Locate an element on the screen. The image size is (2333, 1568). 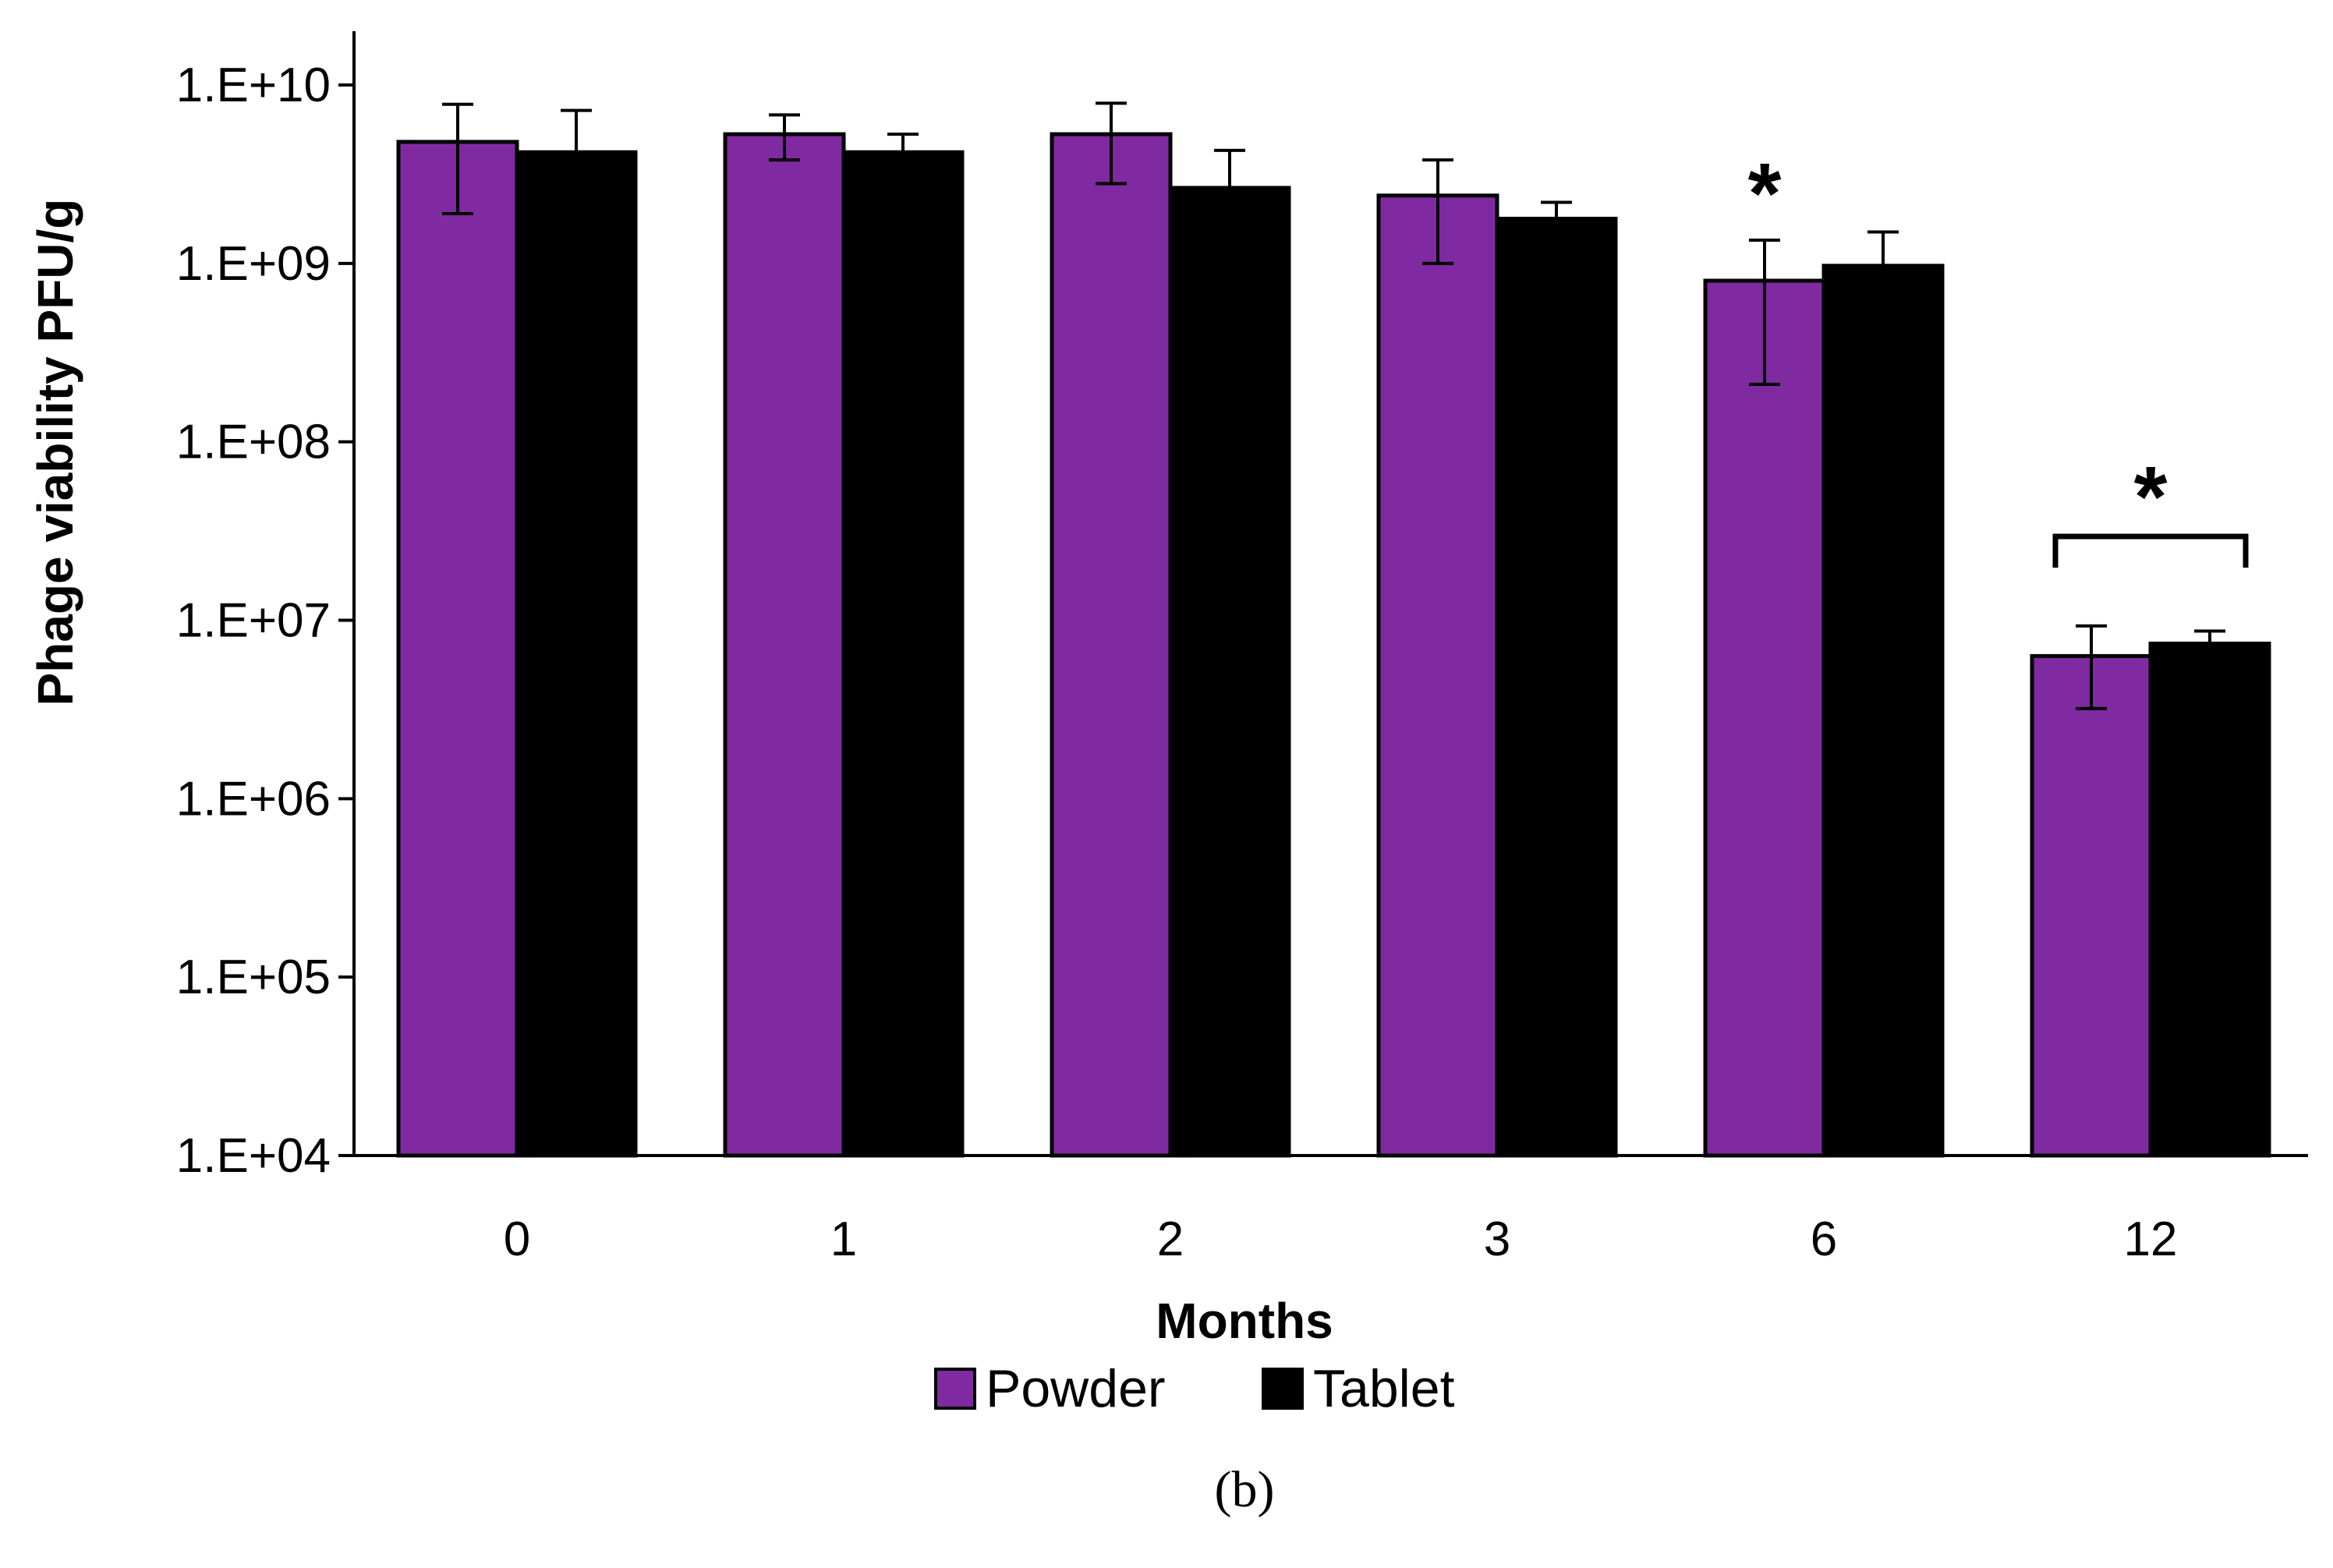
x-tick-label: 3 is located at coordinates (1497, 1239).